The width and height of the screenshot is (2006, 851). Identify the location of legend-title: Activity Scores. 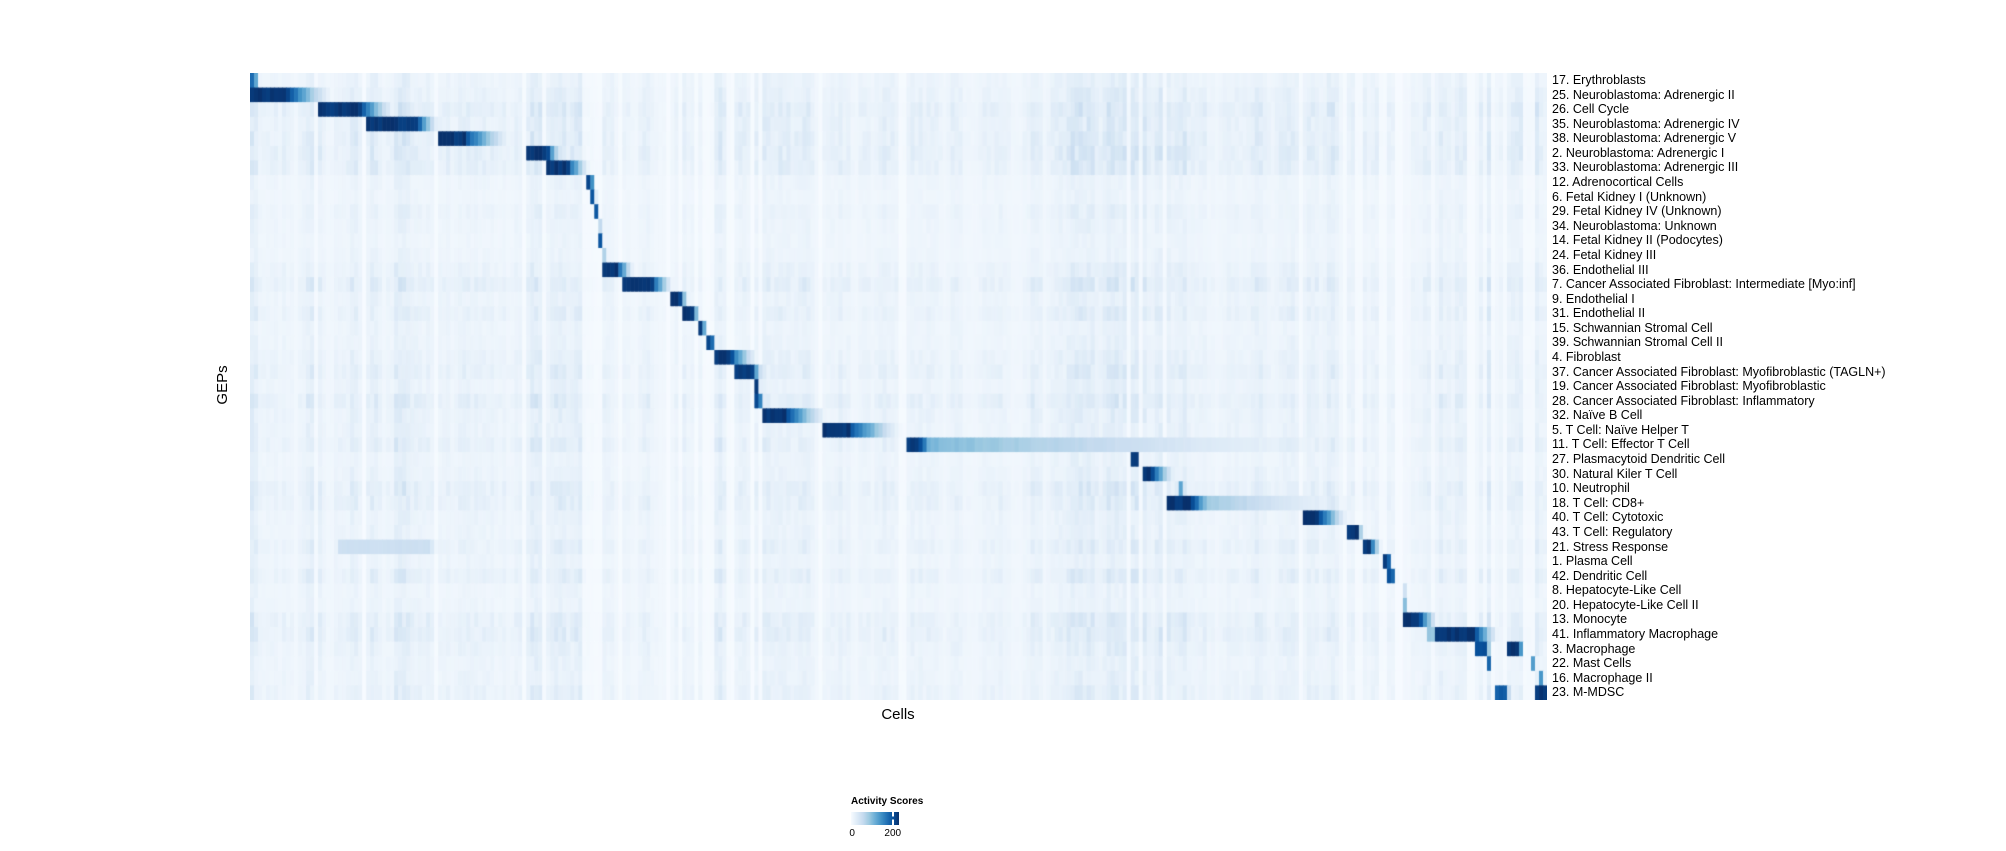
(887, 801).